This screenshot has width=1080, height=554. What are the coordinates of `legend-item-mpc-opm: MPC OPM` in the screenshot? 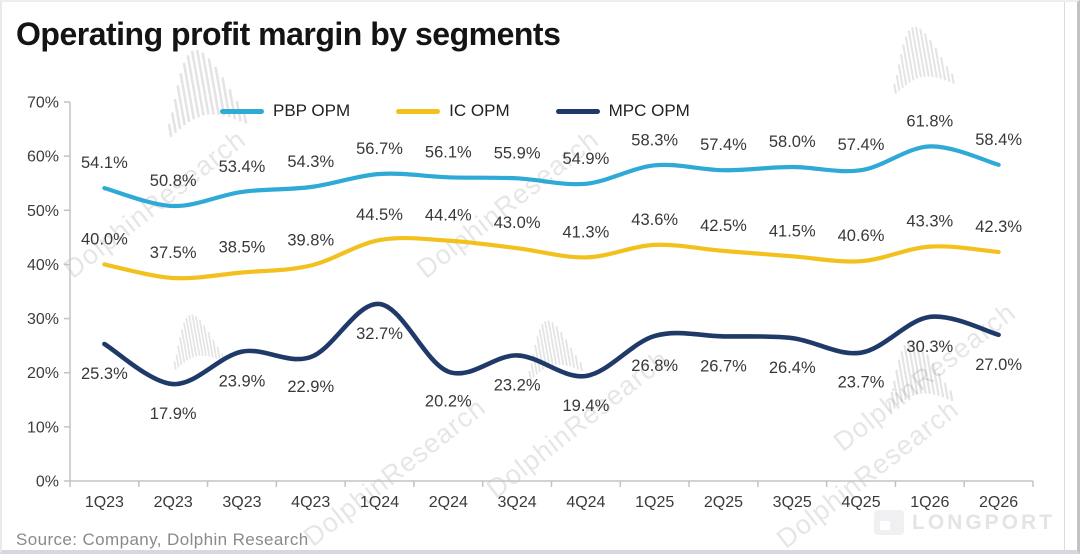 It's located at (622, 111).